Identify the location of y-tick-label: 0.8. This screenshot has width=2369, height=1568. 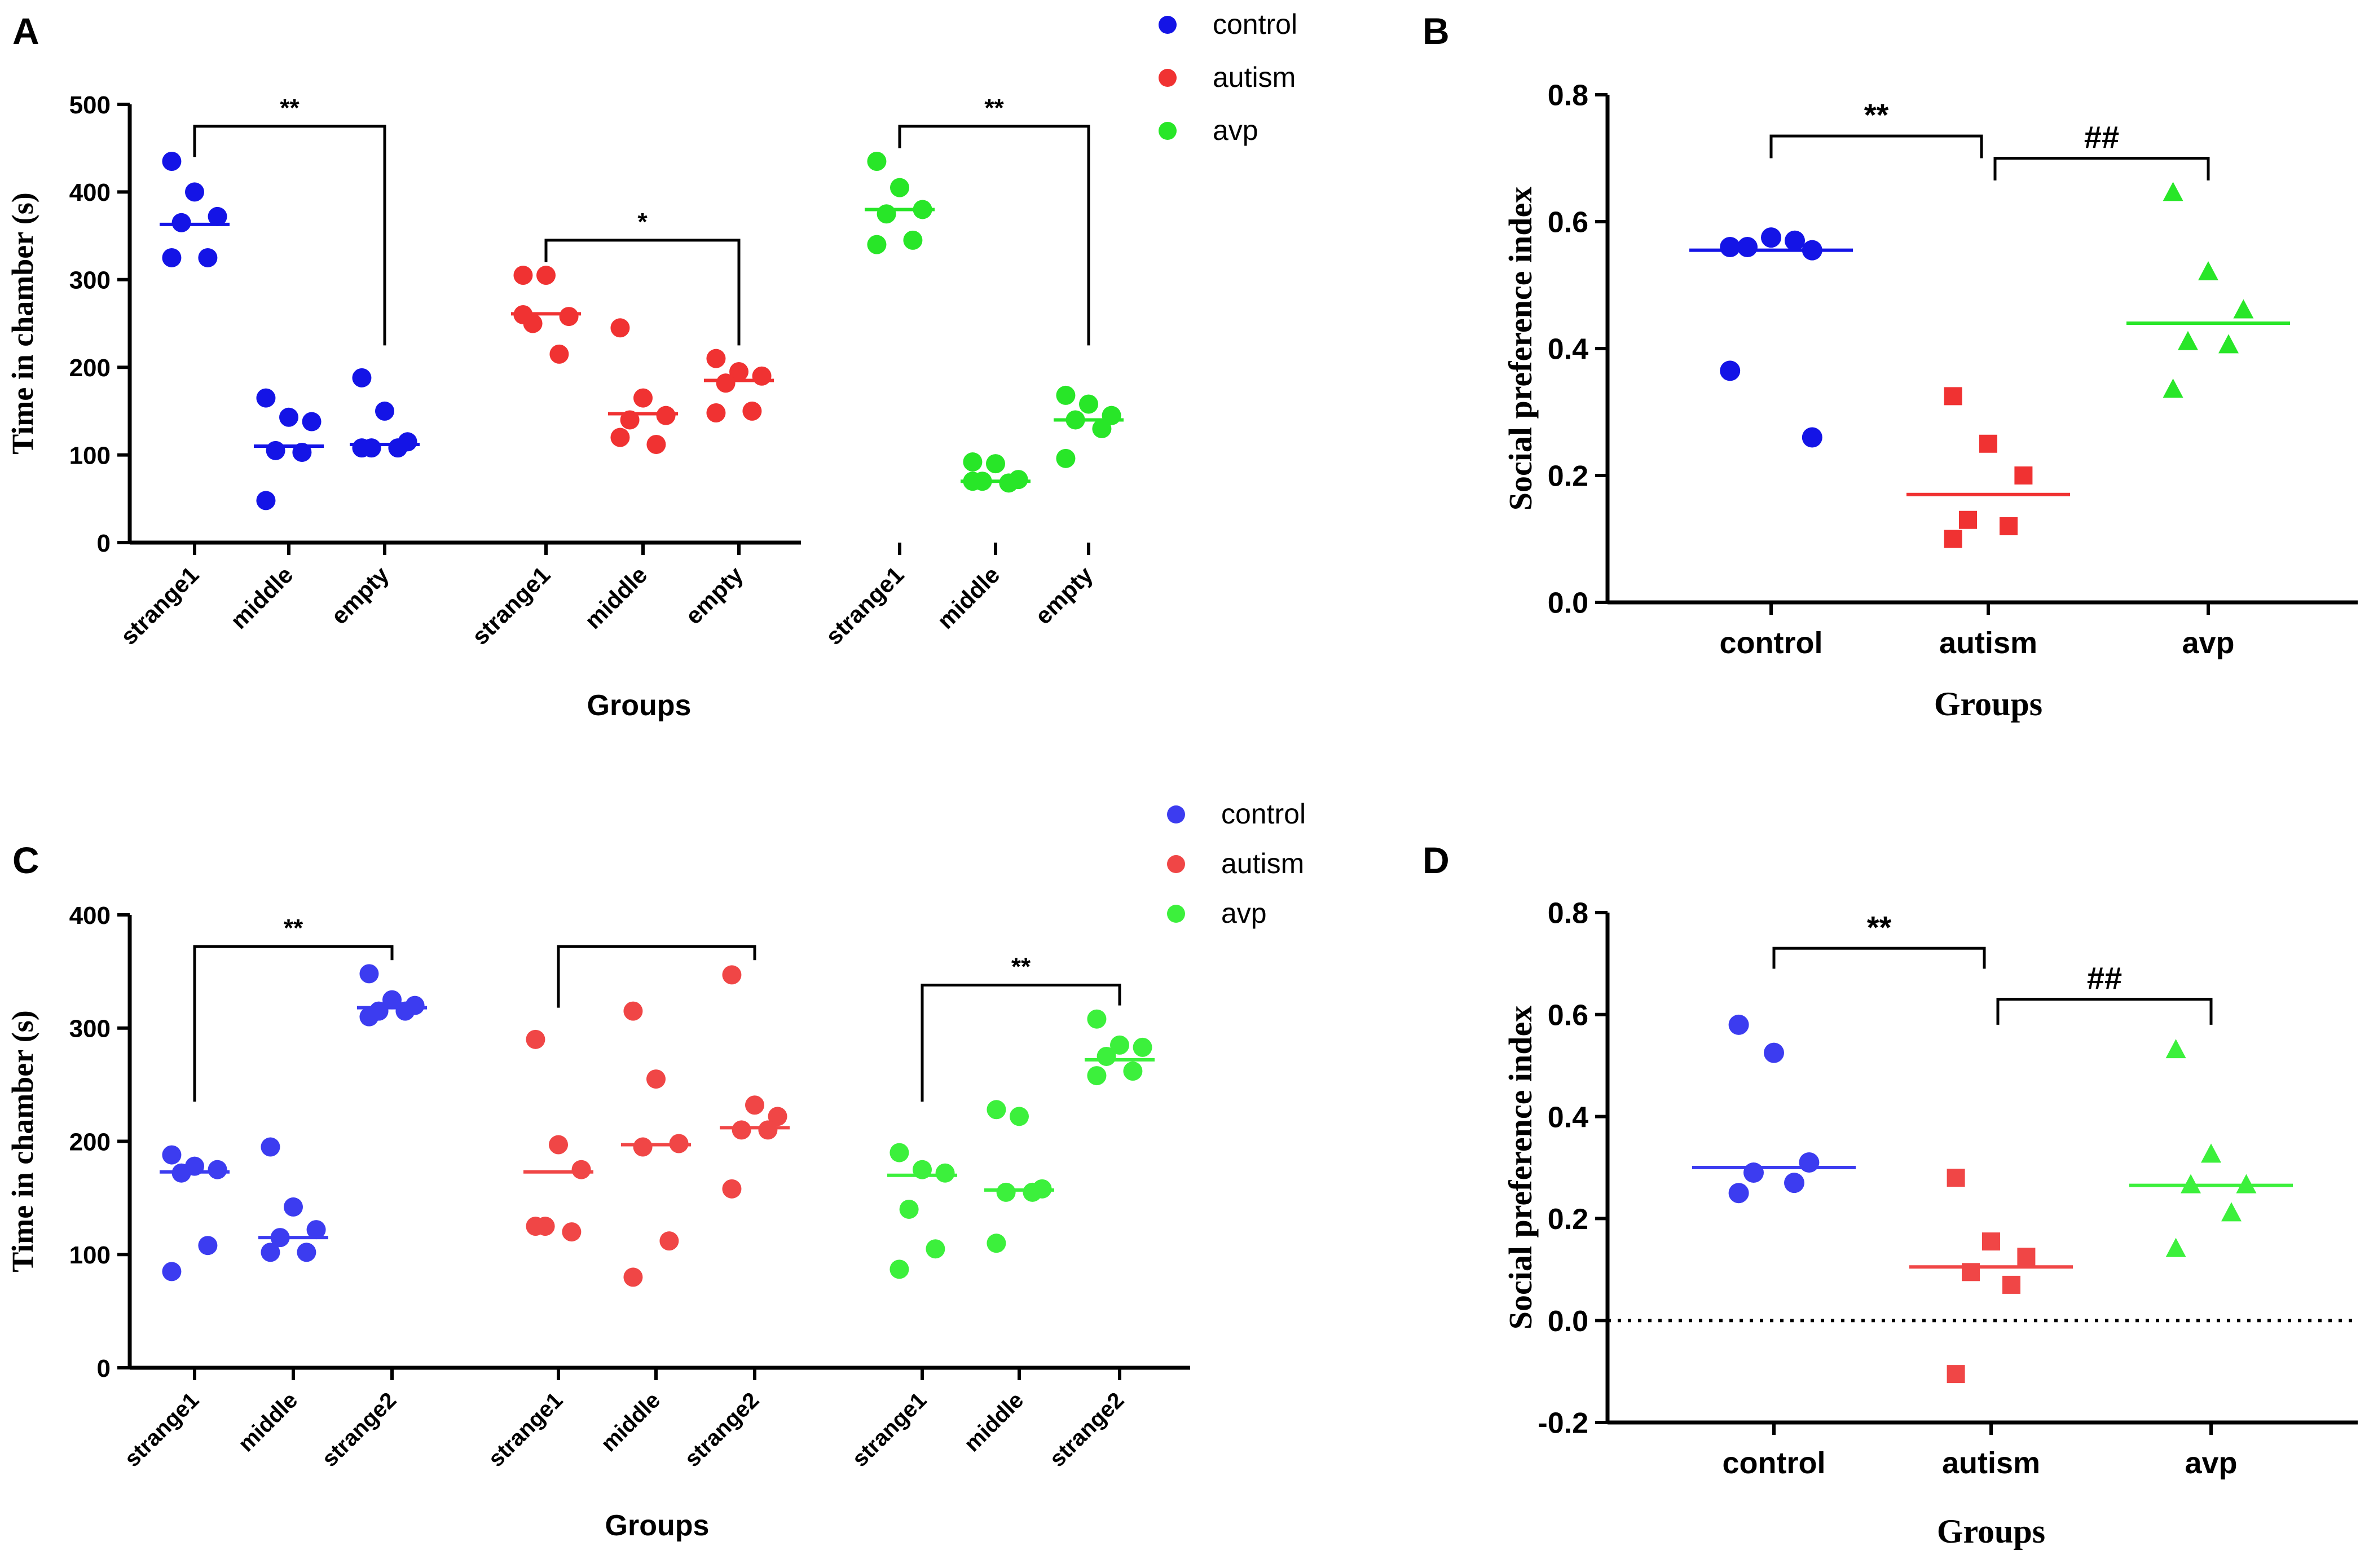
(1568, 914).